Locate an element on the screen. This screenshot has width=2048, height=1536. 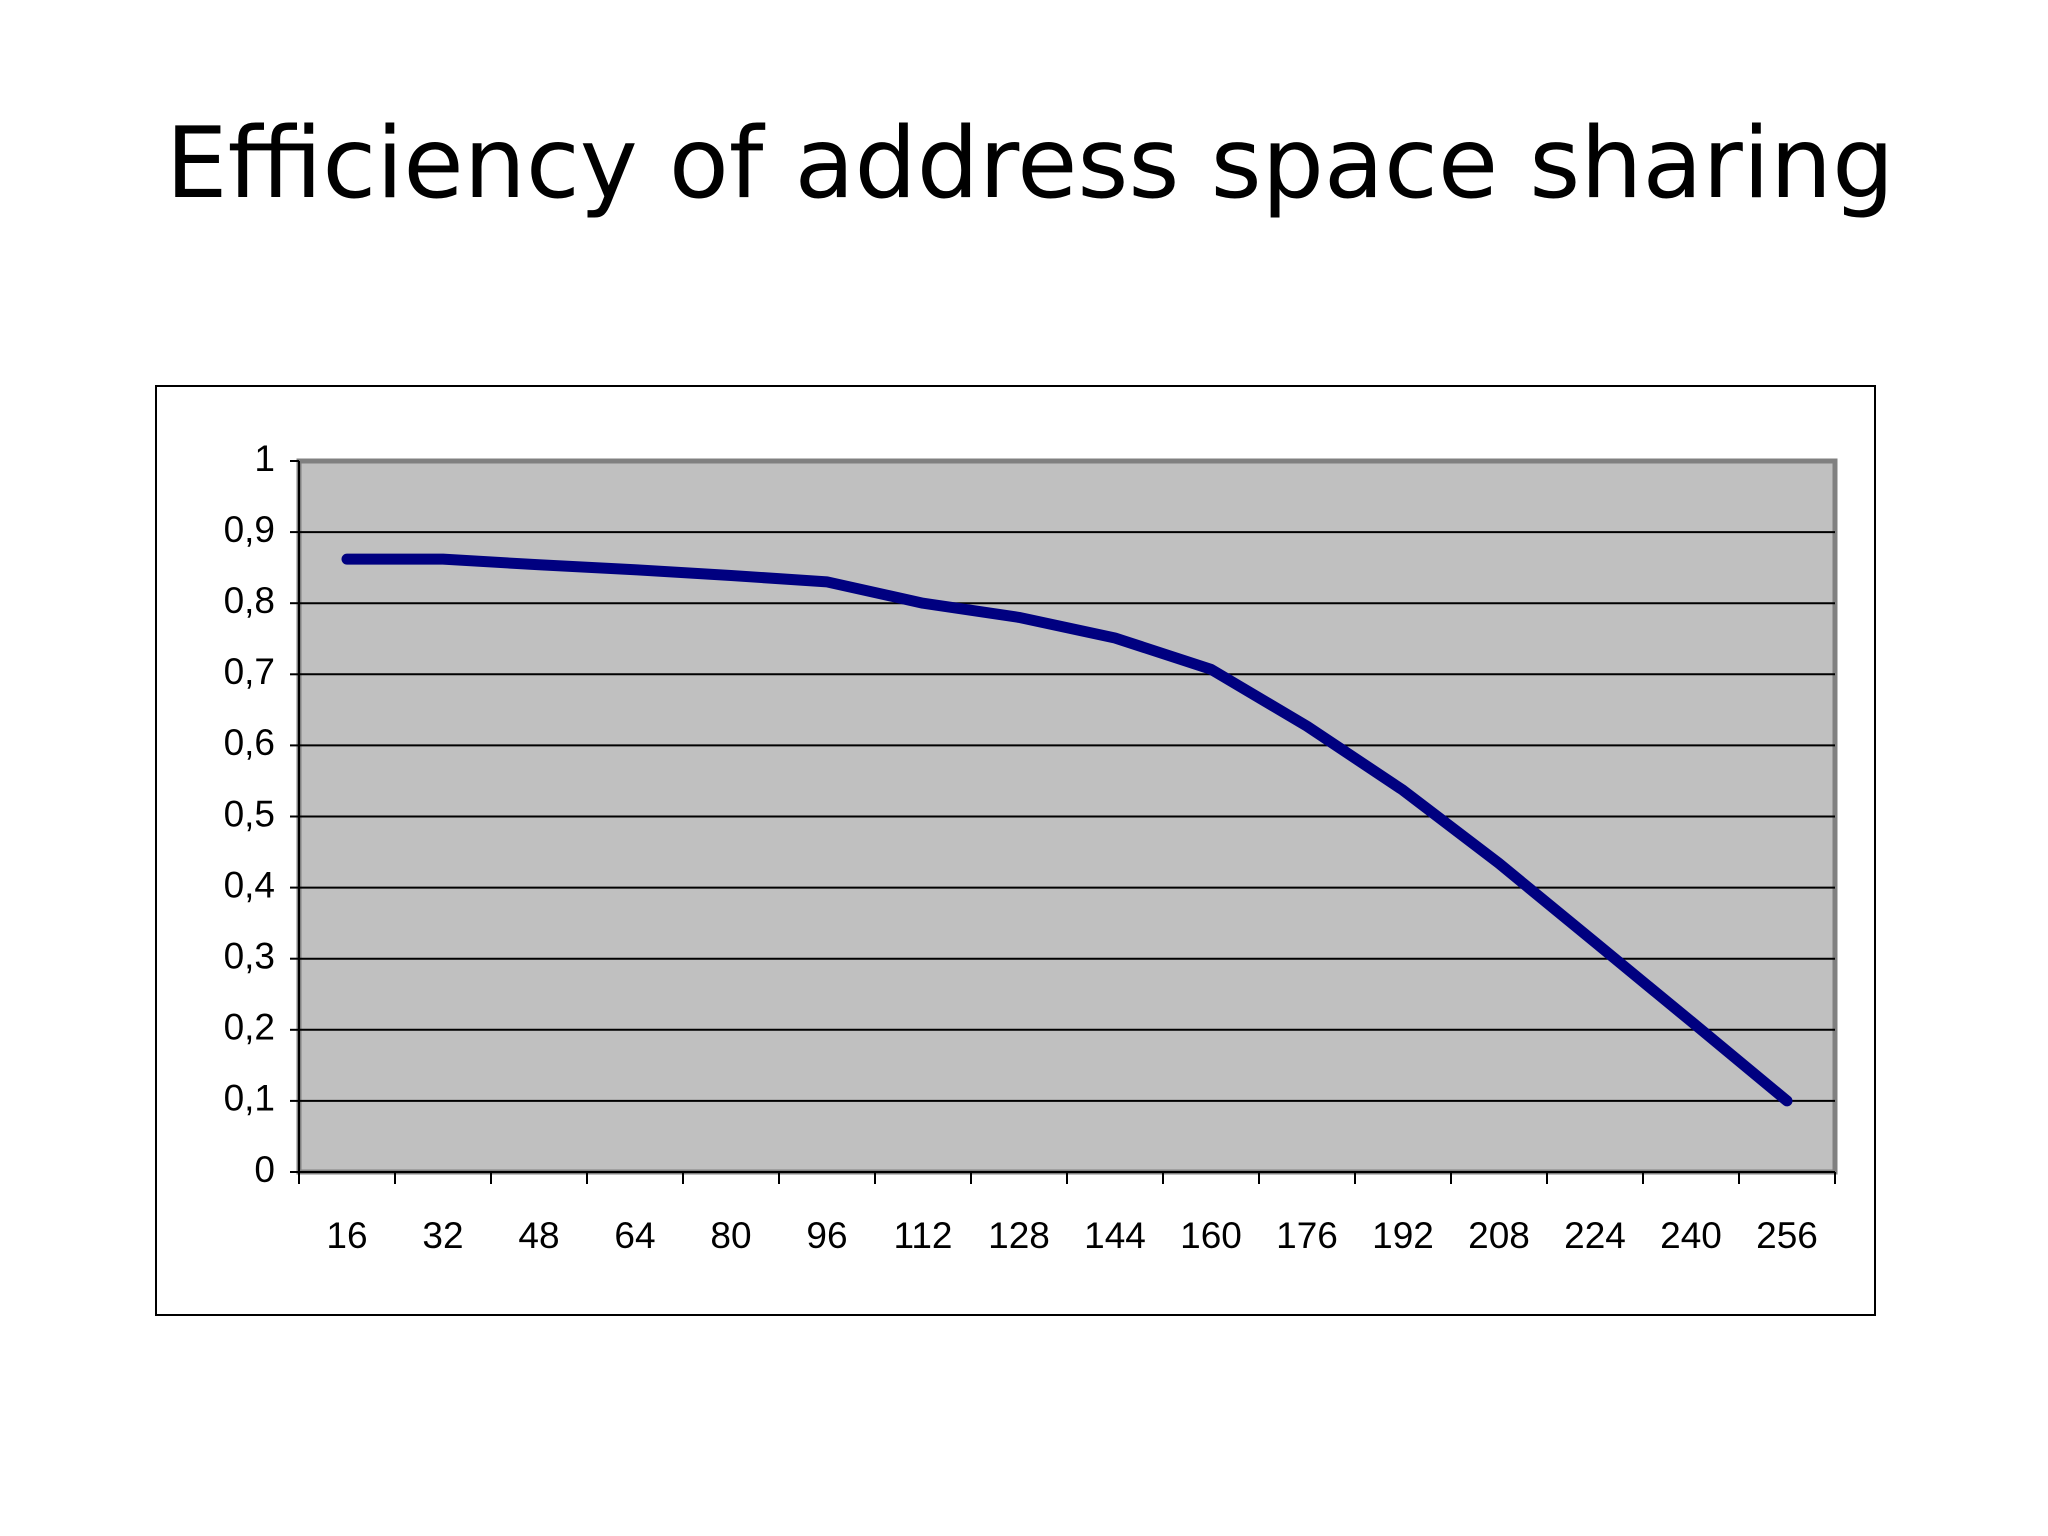
x-tick-label: 208 is located at coordinates (1499, 1235).